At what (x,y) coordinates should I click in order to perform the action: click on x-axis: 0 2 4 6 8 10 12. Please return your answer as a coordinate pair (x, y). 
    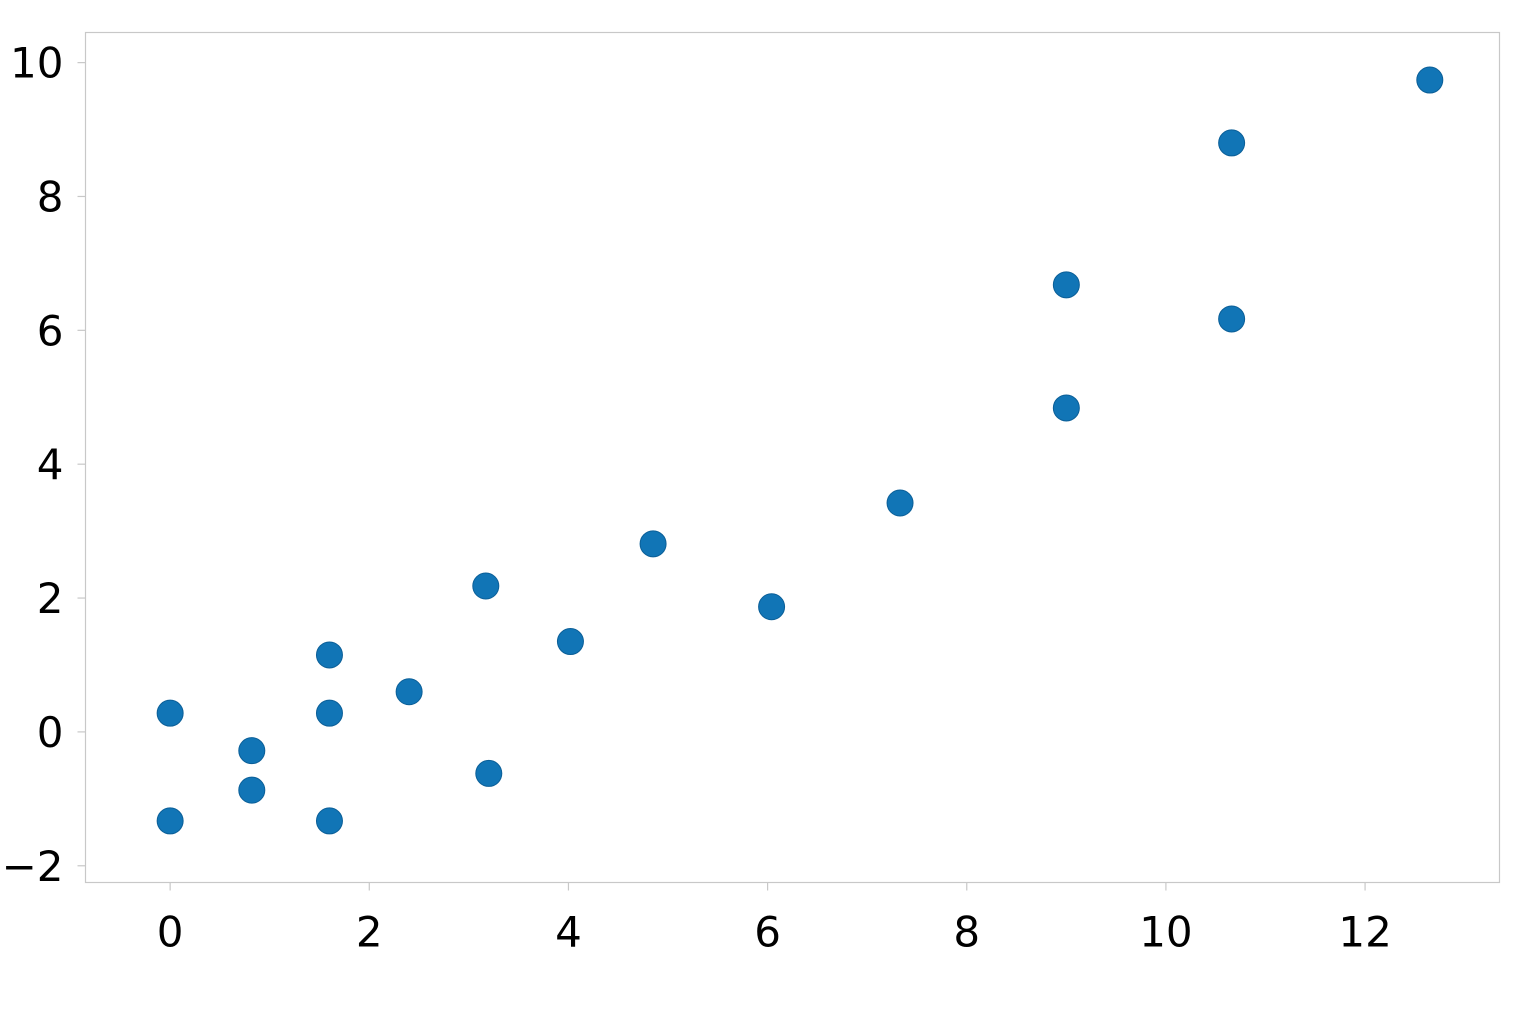
    Looking at the image, I should click on (774, 919).